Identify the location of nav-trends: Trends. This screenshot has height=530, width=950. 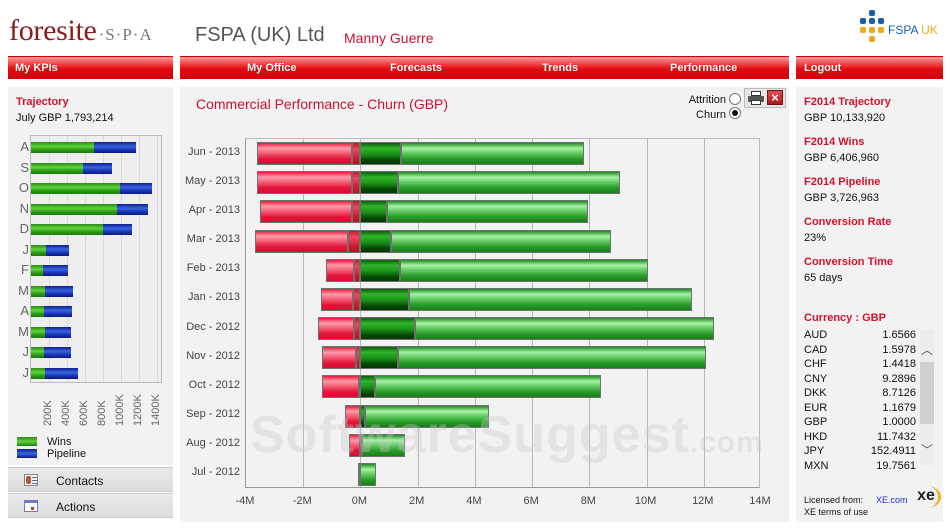
(560, 68).